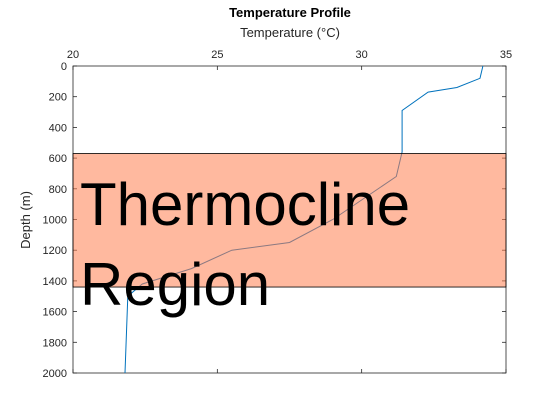 The image size is (560, 420). What do you see at coordinates (55, 251) in the screenshot?
I see `y-tick-label: 1200` at bounding box center [55, 251].